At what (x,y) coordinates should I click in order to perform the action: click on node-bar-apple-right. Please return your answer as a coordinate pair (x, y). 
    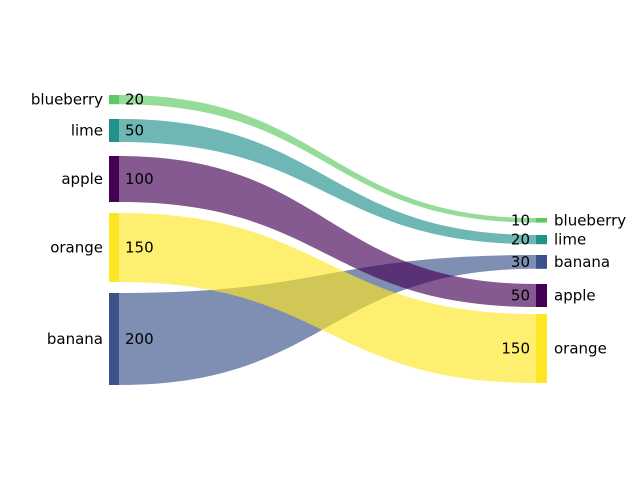
    Looking at the image, I should click on (541, 295).